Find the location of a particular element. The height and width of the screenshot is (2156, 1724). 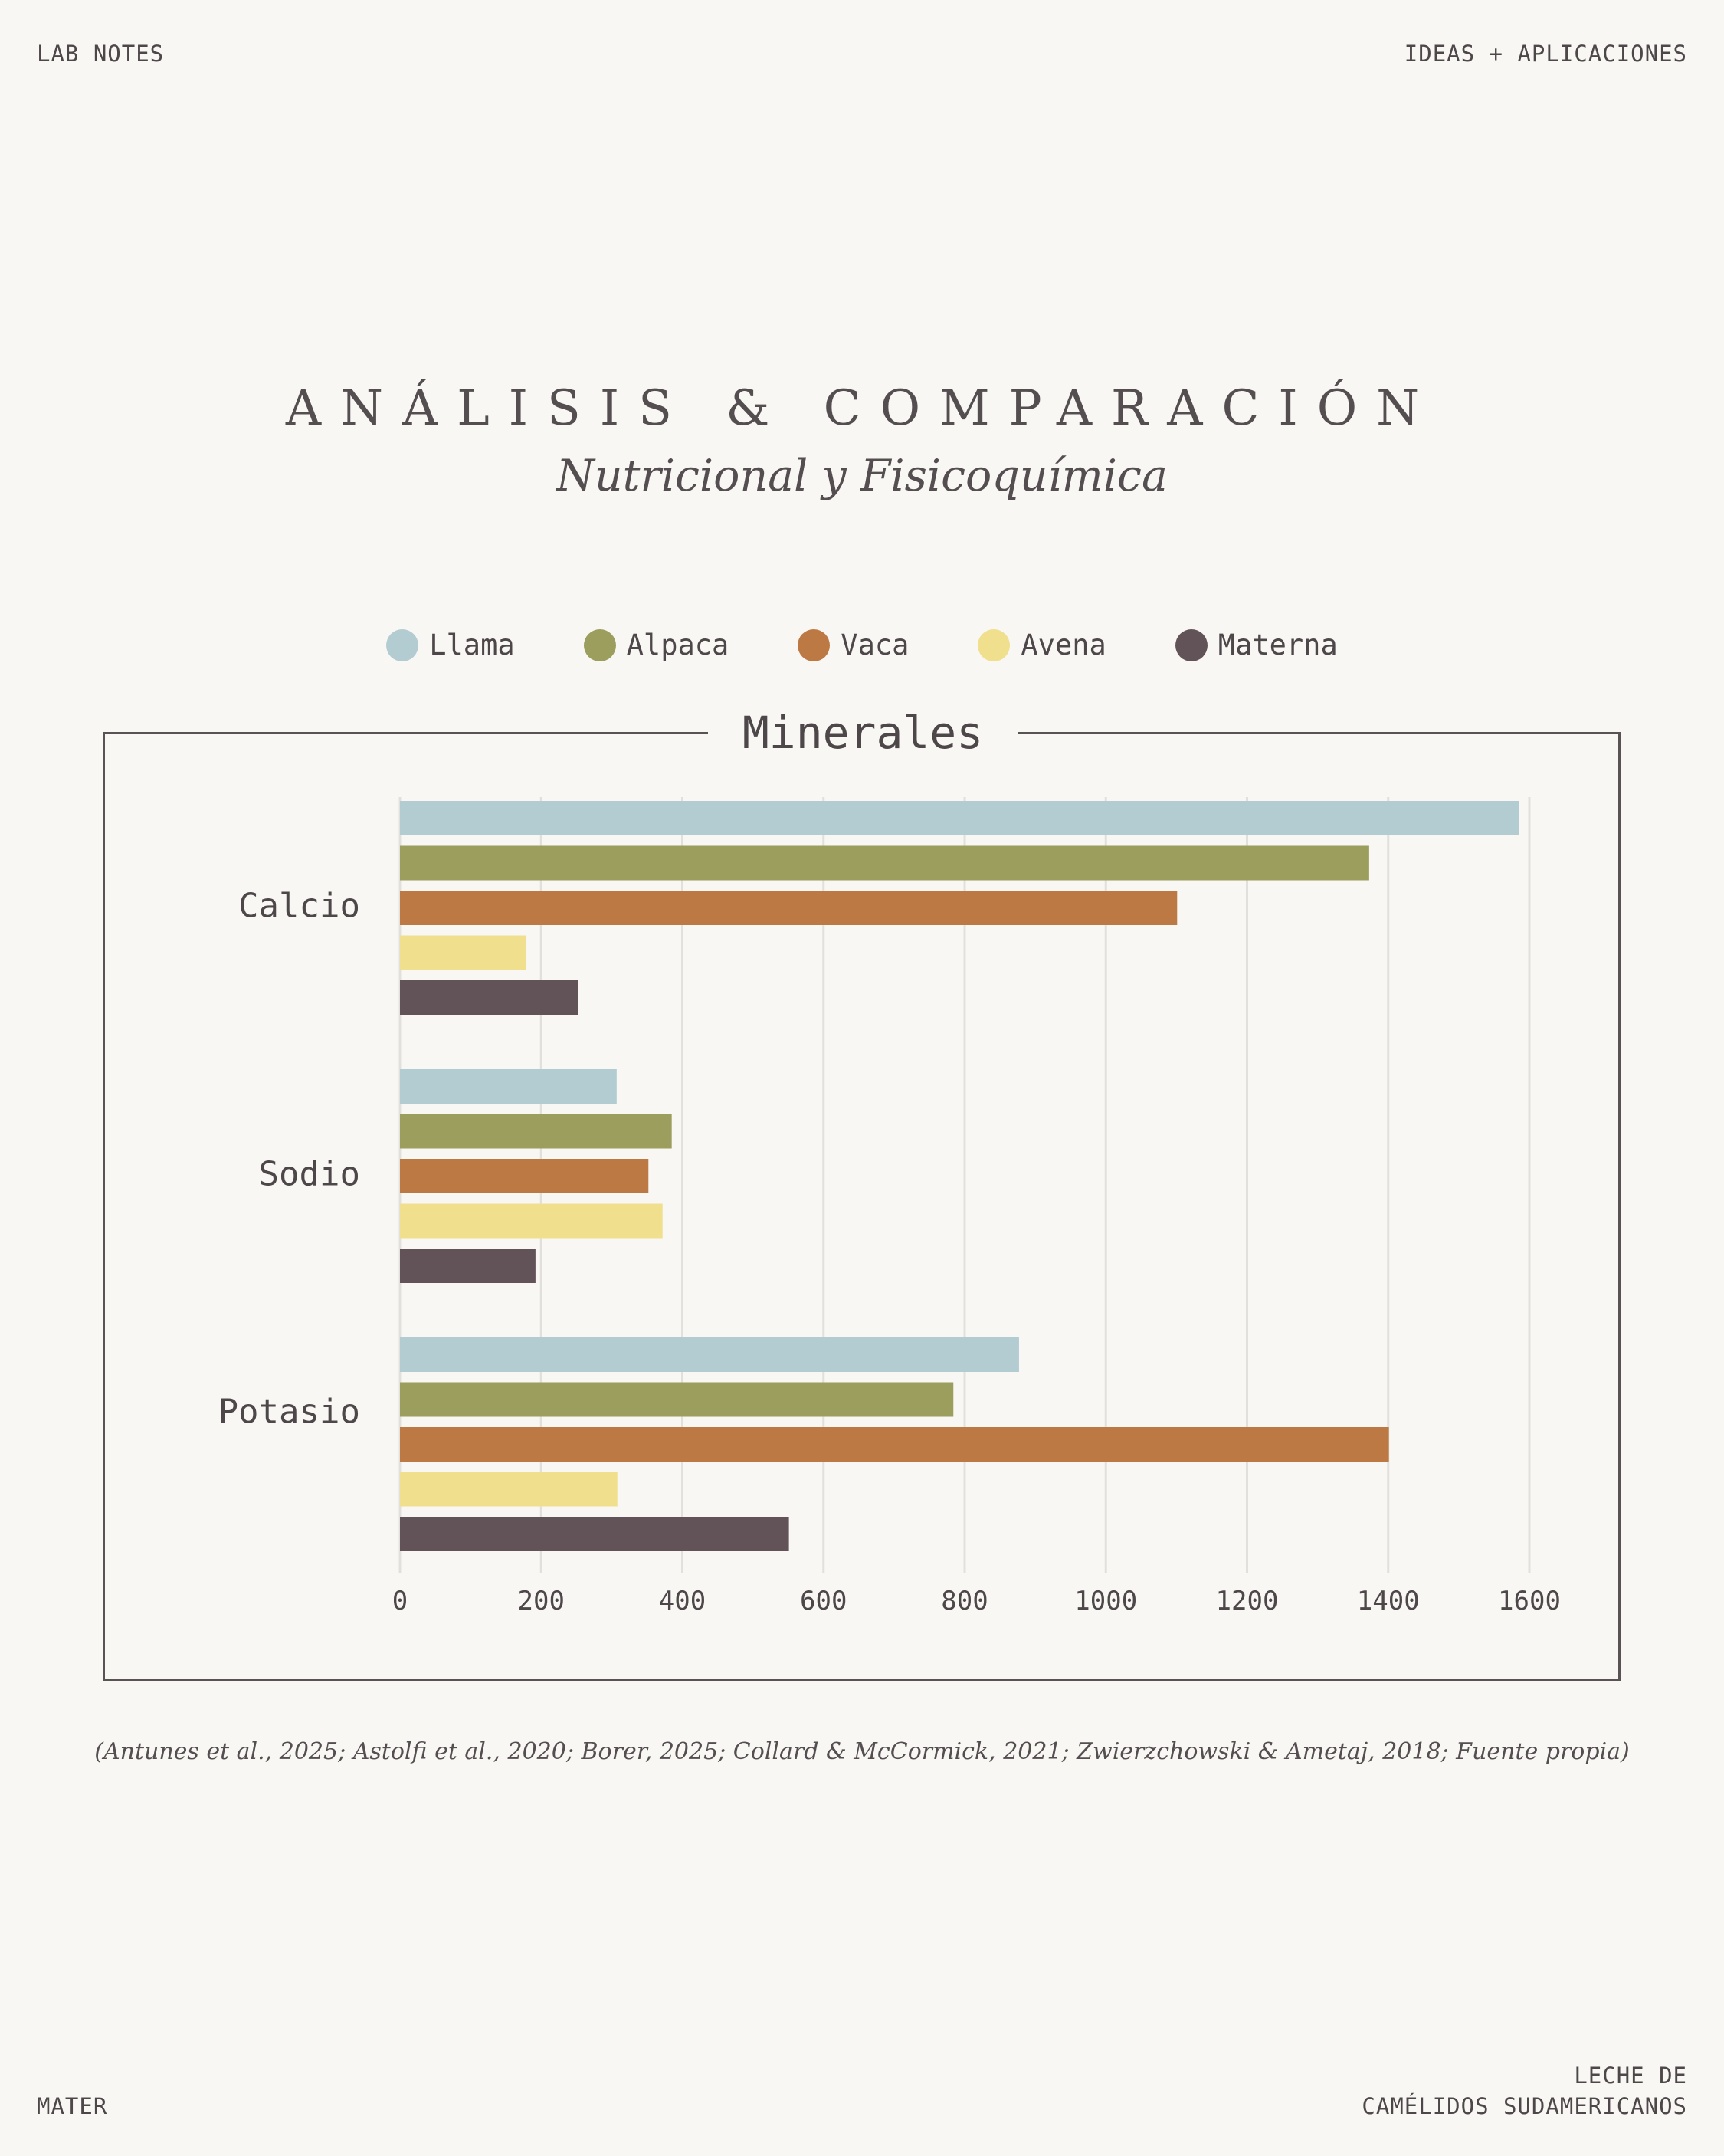

legend-item-materna: Materna is located at coordinates (1256, 644).